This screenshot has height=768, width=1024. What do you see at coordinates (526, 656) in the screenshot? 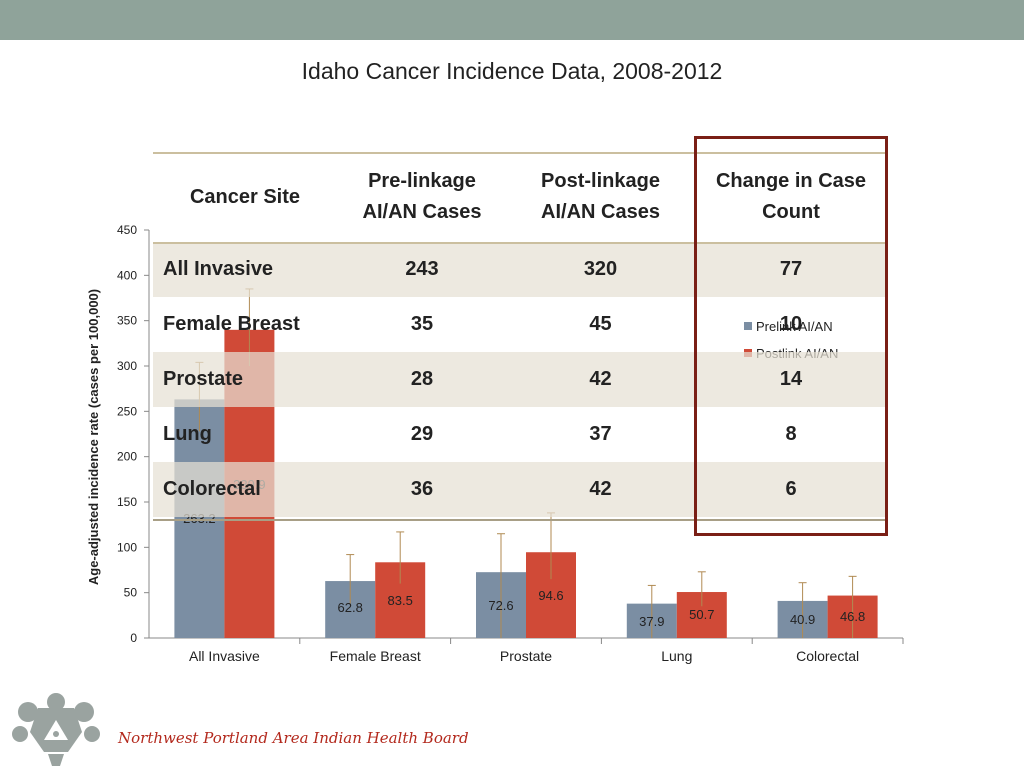
I see `x-tick-label: Prostate` at bounding box center [526, 656].